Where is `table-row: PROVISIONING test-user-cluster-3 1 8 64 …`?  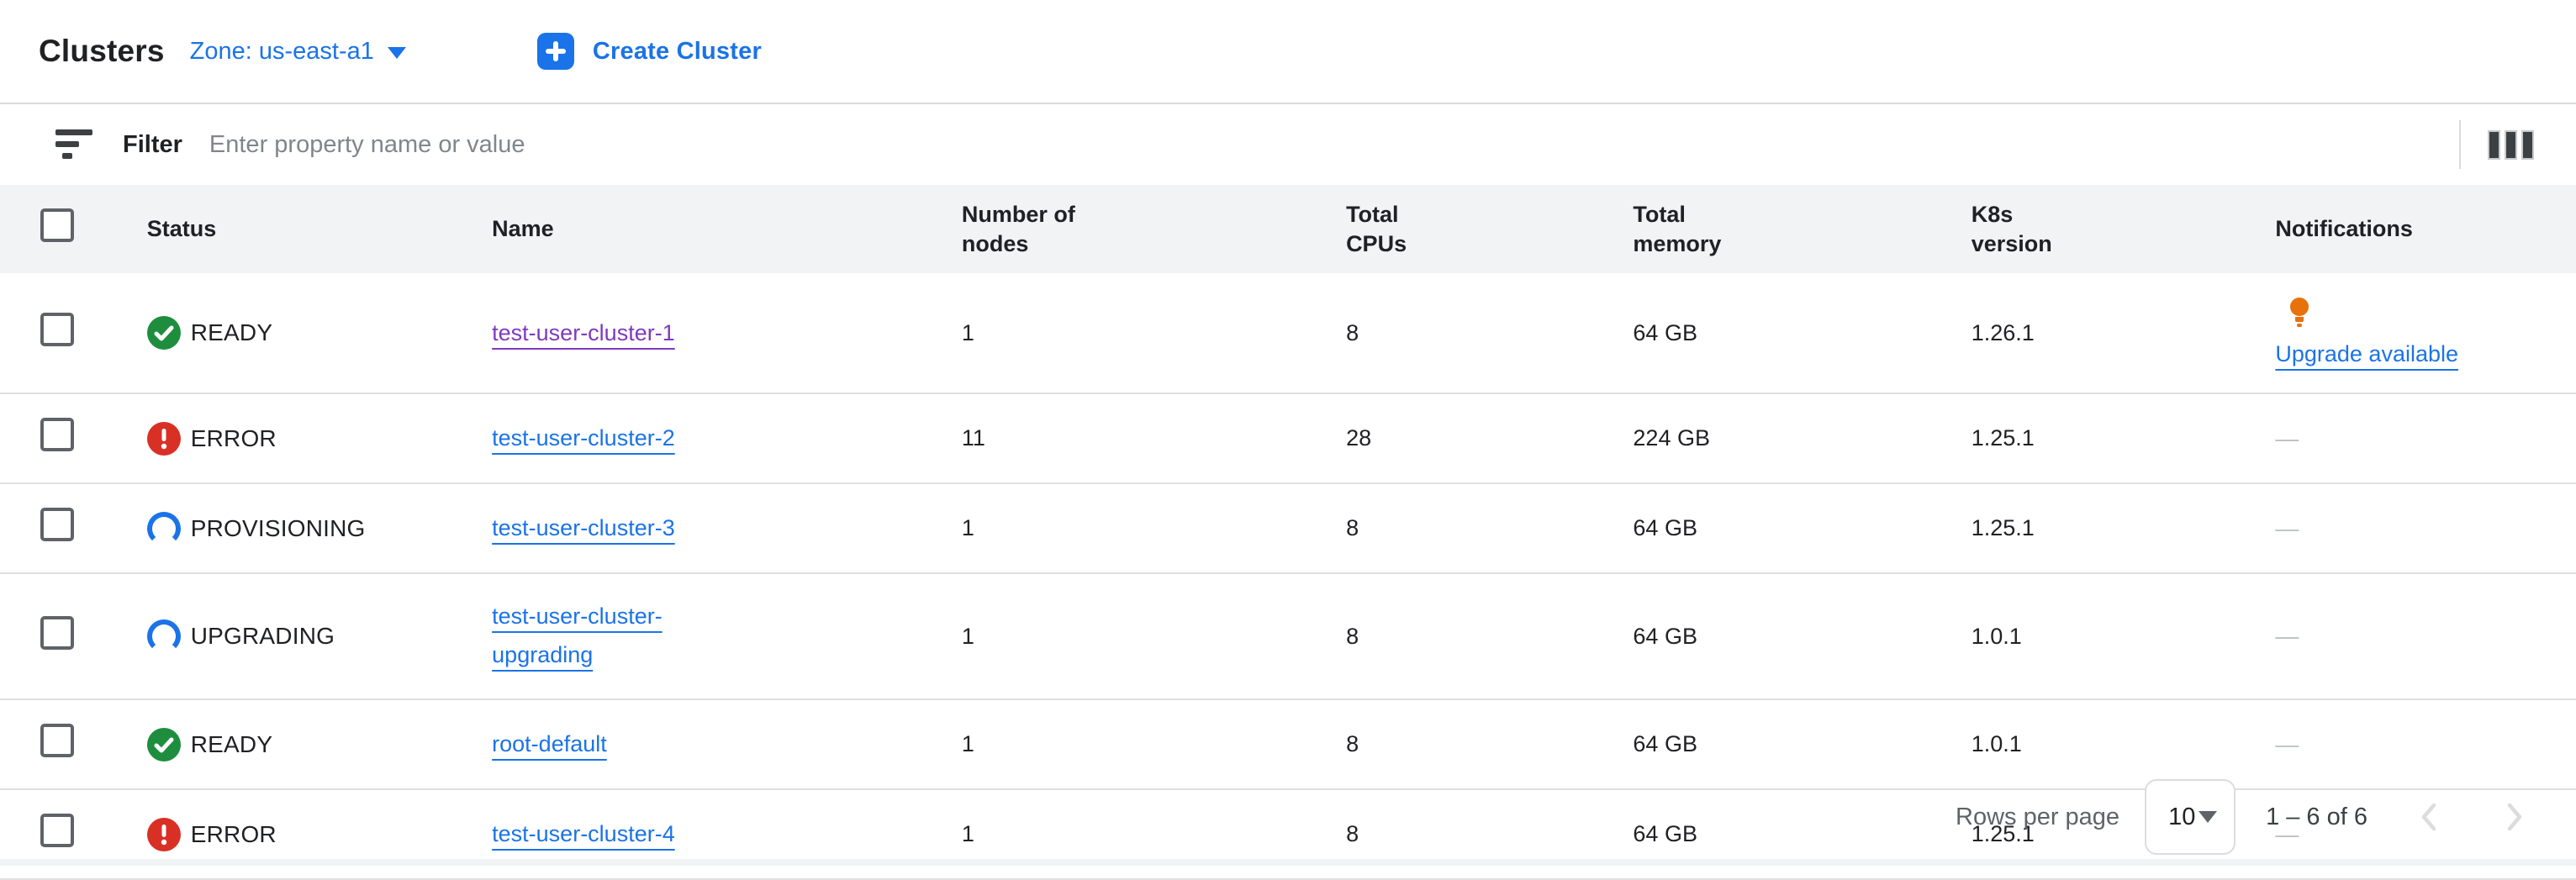
table-row: PROVISIONING test-user-cluster-3 1 8 64 … is located at coordinates (1288, 529).